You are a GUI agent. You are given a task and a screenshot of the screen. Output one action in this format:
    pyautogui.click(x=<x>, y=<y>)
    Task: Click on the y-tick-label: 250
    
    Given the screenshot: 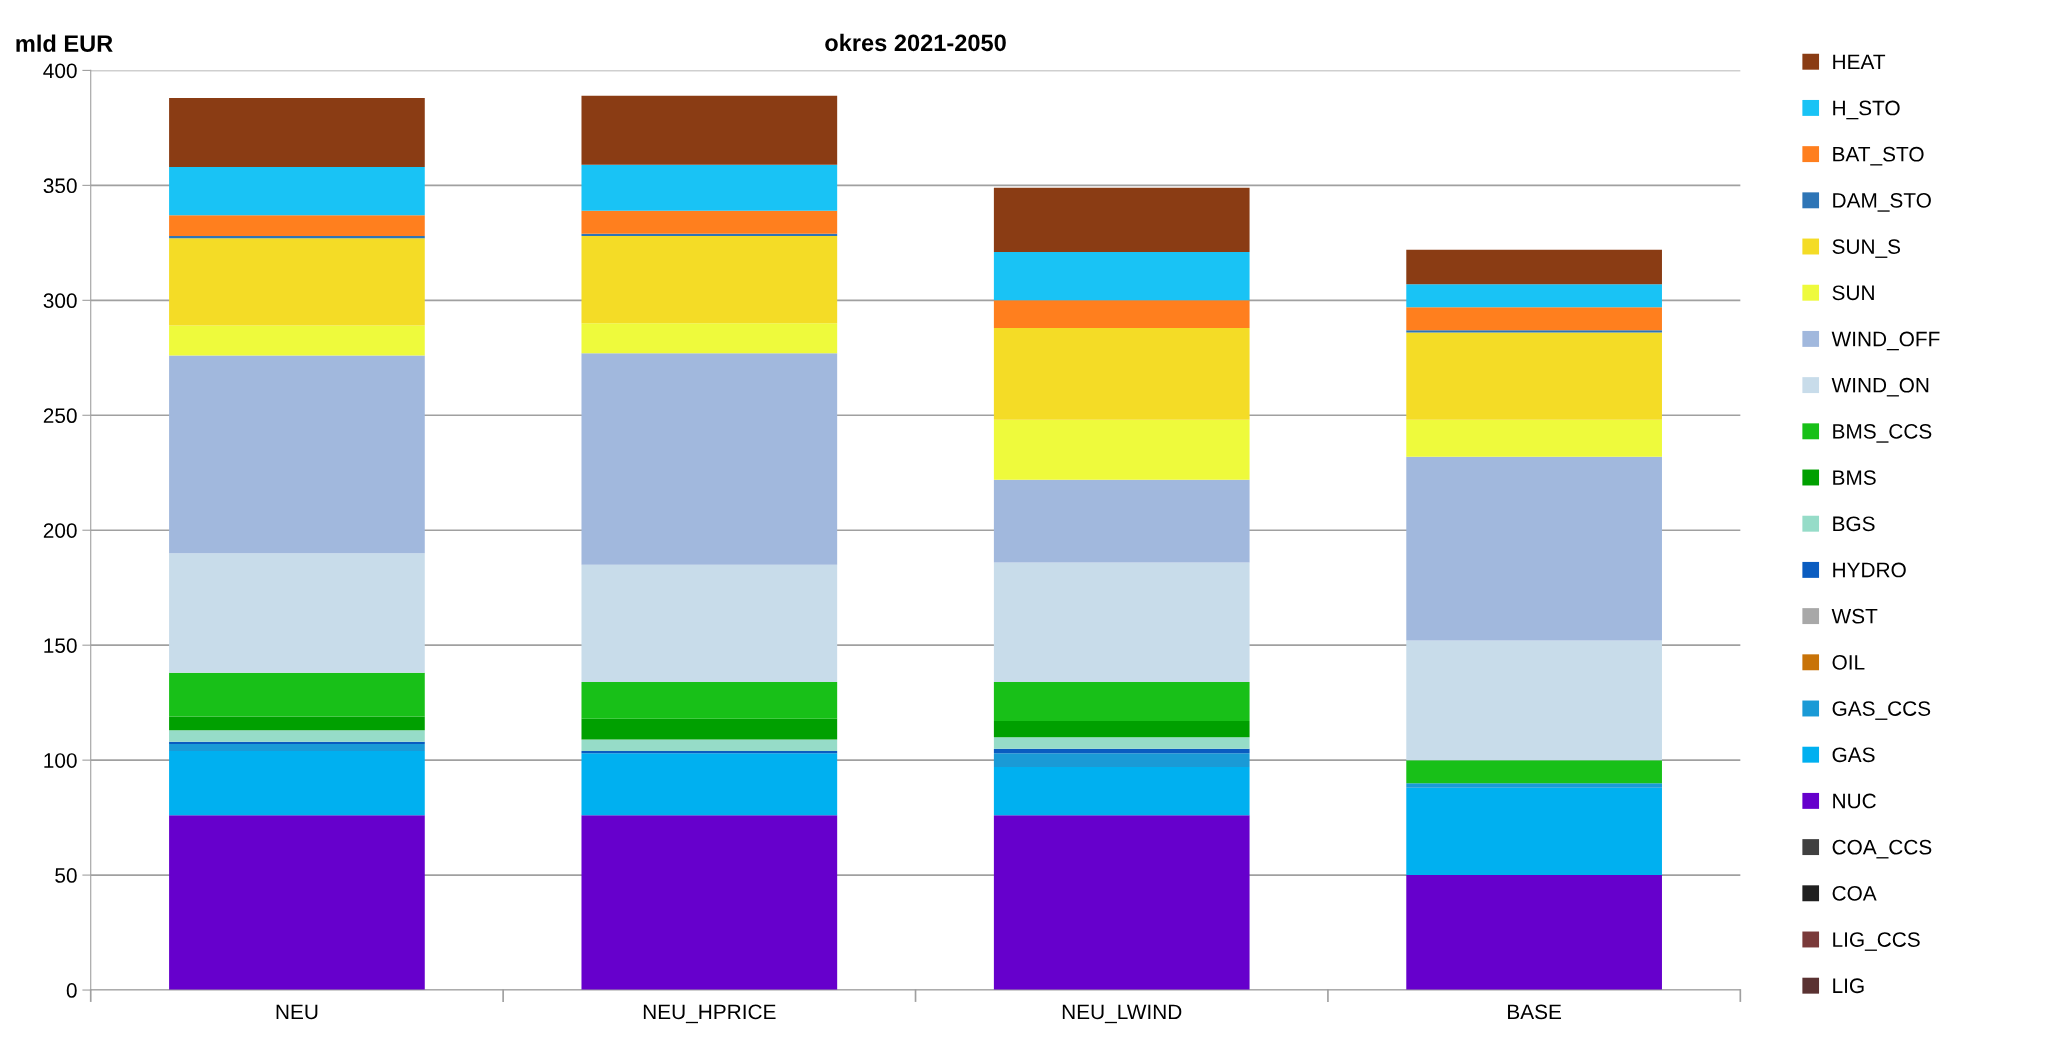 What is the action you would take?
    pyautogui.click(x=60, y=416)
    